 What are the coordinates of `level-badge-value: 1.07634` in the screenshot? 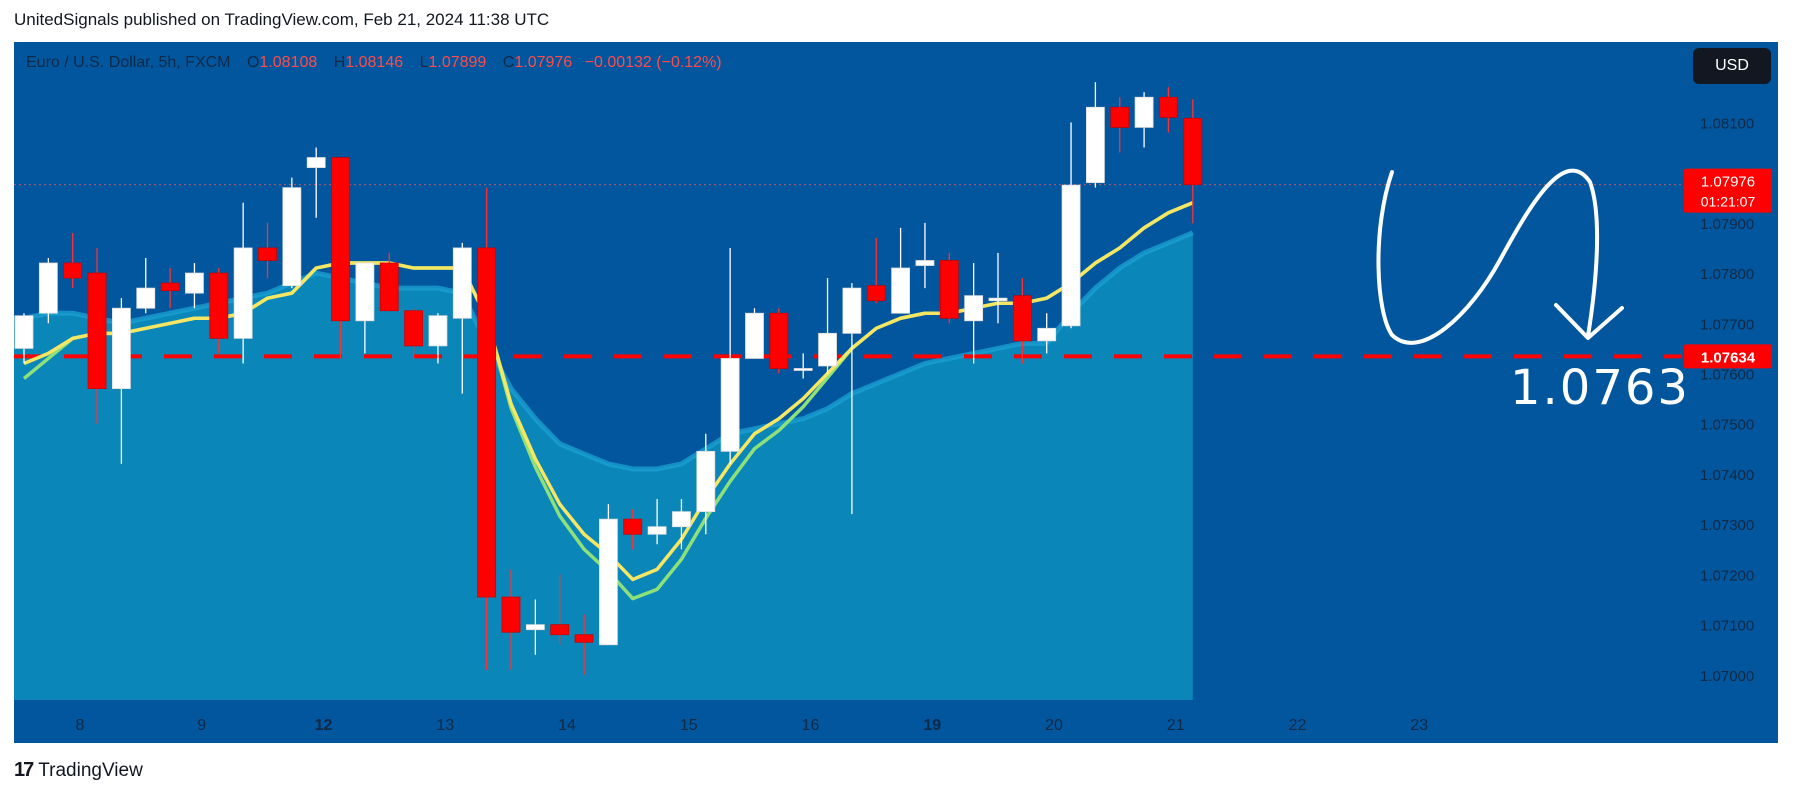 It's located at (1728, 357).